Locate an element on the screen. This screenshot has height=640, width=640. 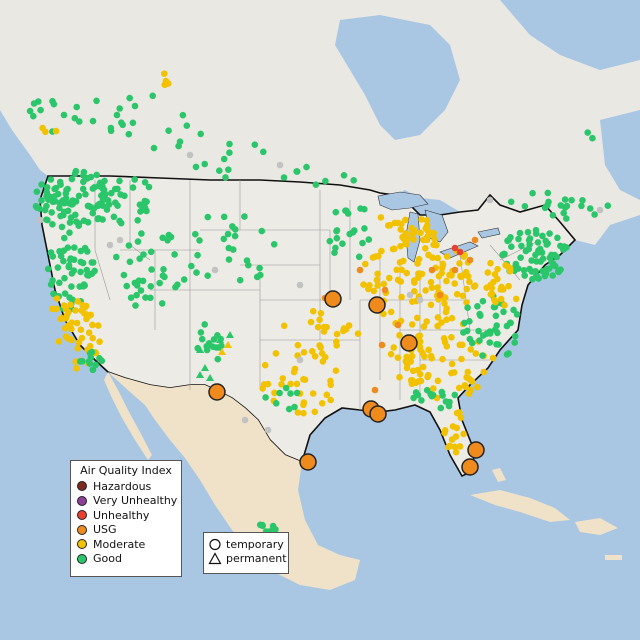
usg-temporary-monitor is located at coordinates (476, 450).